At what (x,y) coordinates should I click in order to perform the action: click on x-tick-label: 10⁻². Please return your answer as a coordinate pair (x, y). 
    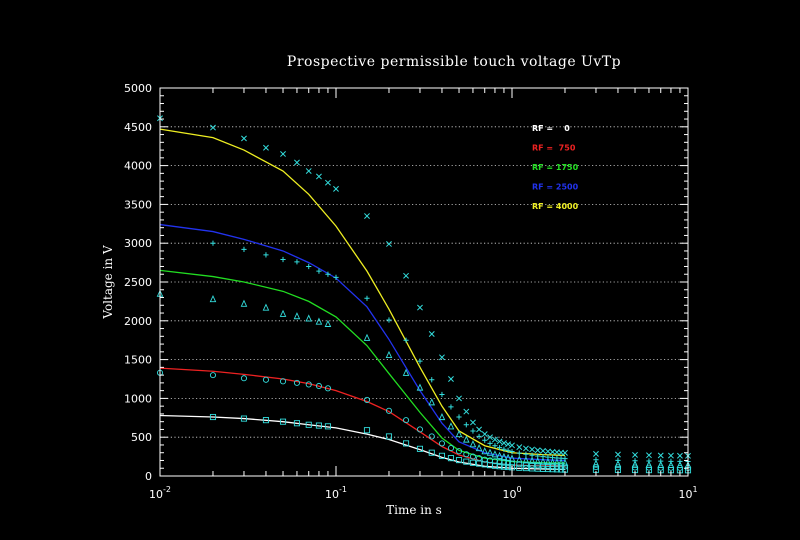
    Looking at the image, I should click on (160, 493).